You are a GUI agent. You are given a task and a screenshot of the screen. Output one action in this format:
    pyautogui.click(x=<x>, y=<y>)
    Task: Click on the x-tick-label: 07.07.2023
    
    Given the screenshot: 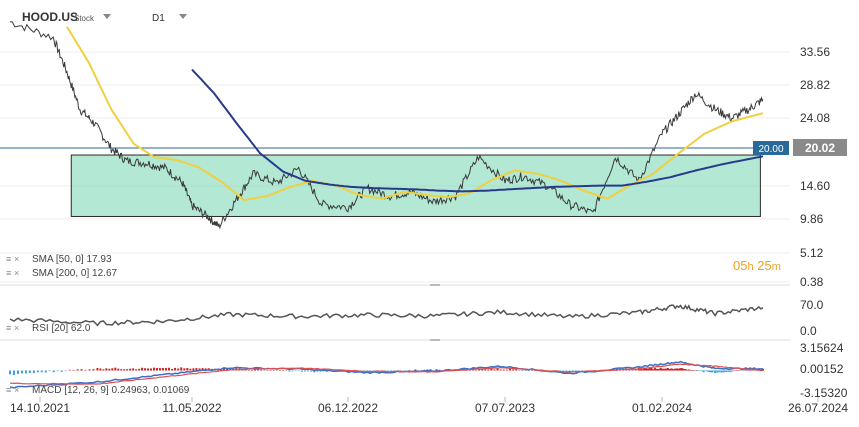 What is the action you would take?
    pyautogui.click(x=505, y=408)
    